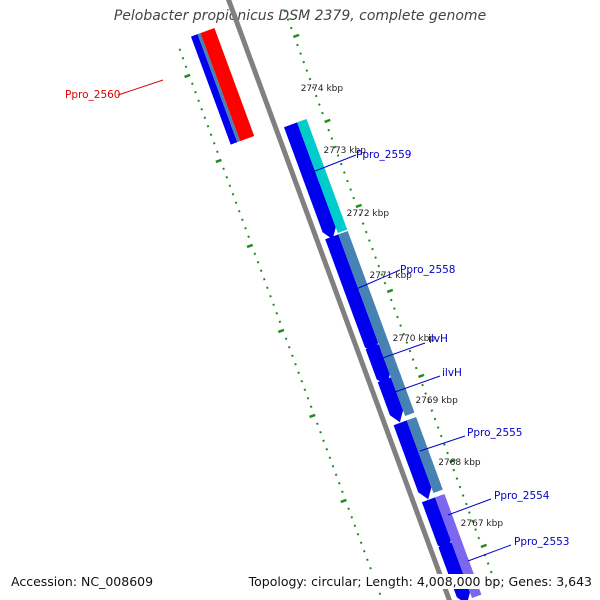 Image resolution: width=600 pixels, height=600 pixels. What do you see at coordinates (322, 176) in the screenshot?
I see `gene-ppro-2559-cog` at bounding box center [322, 176].